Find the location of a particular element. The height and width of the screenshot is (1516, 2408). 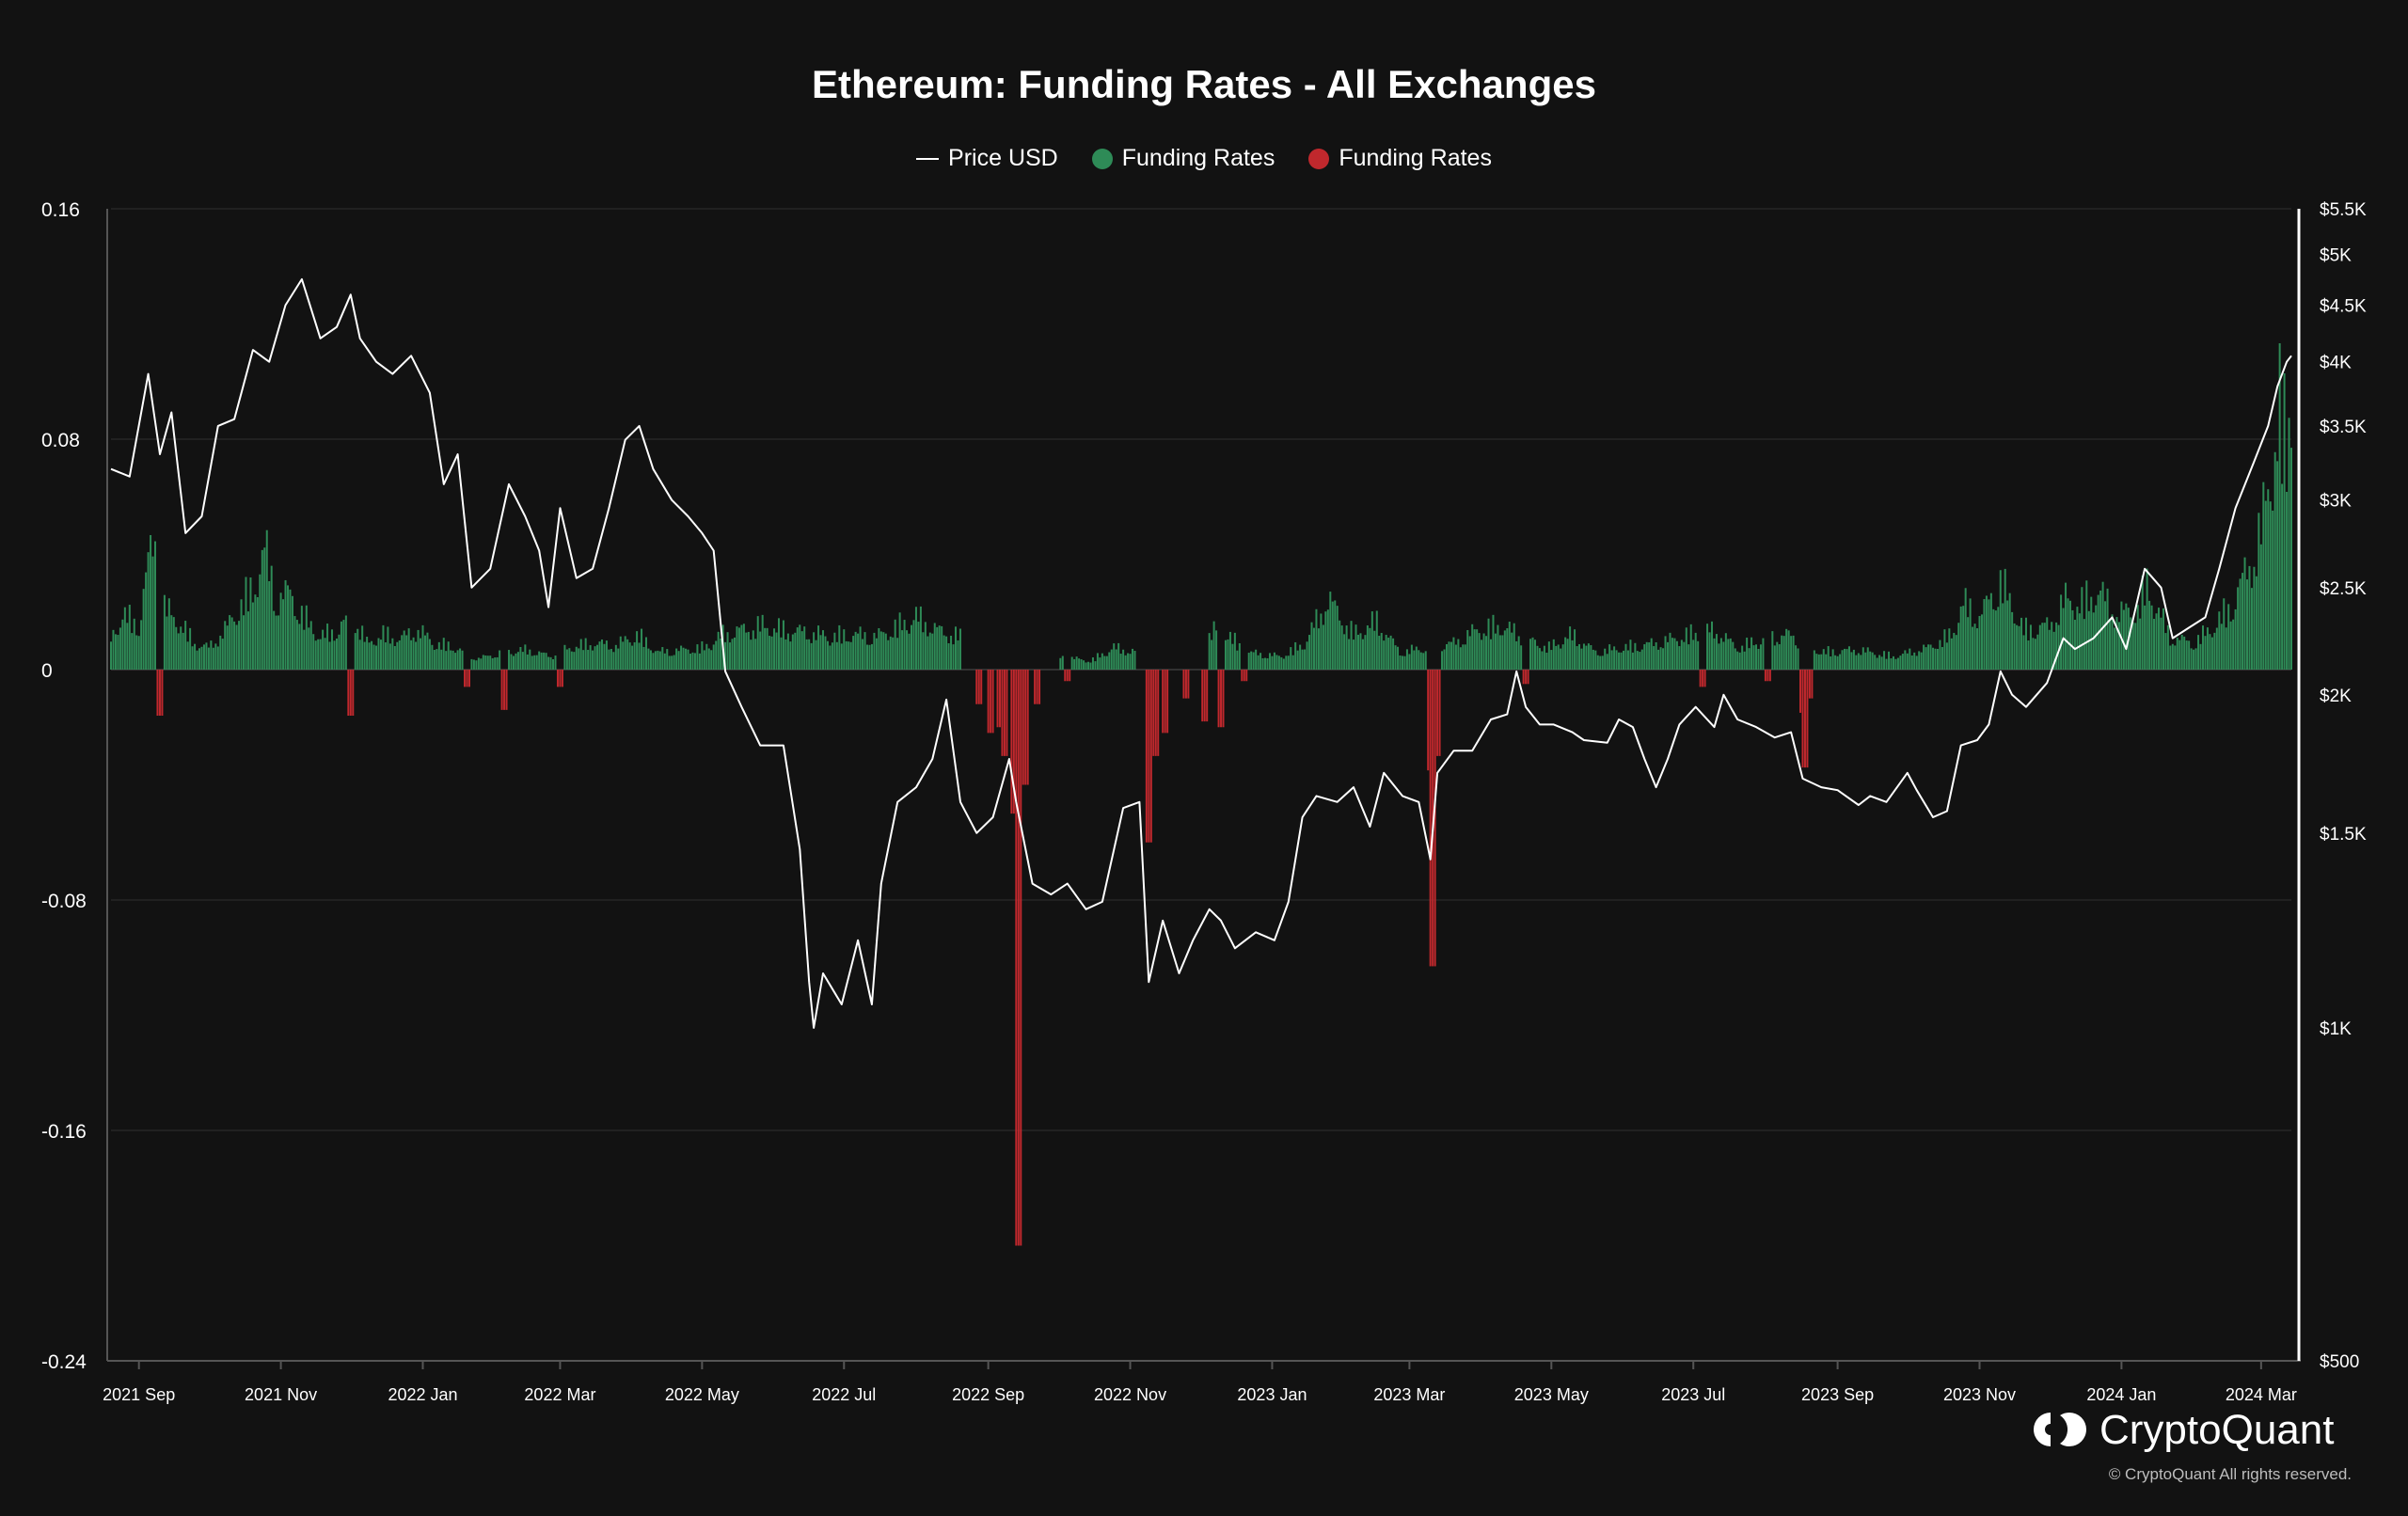

x-tick-label: 2021 Nov is located at coordinates (281, 1394).